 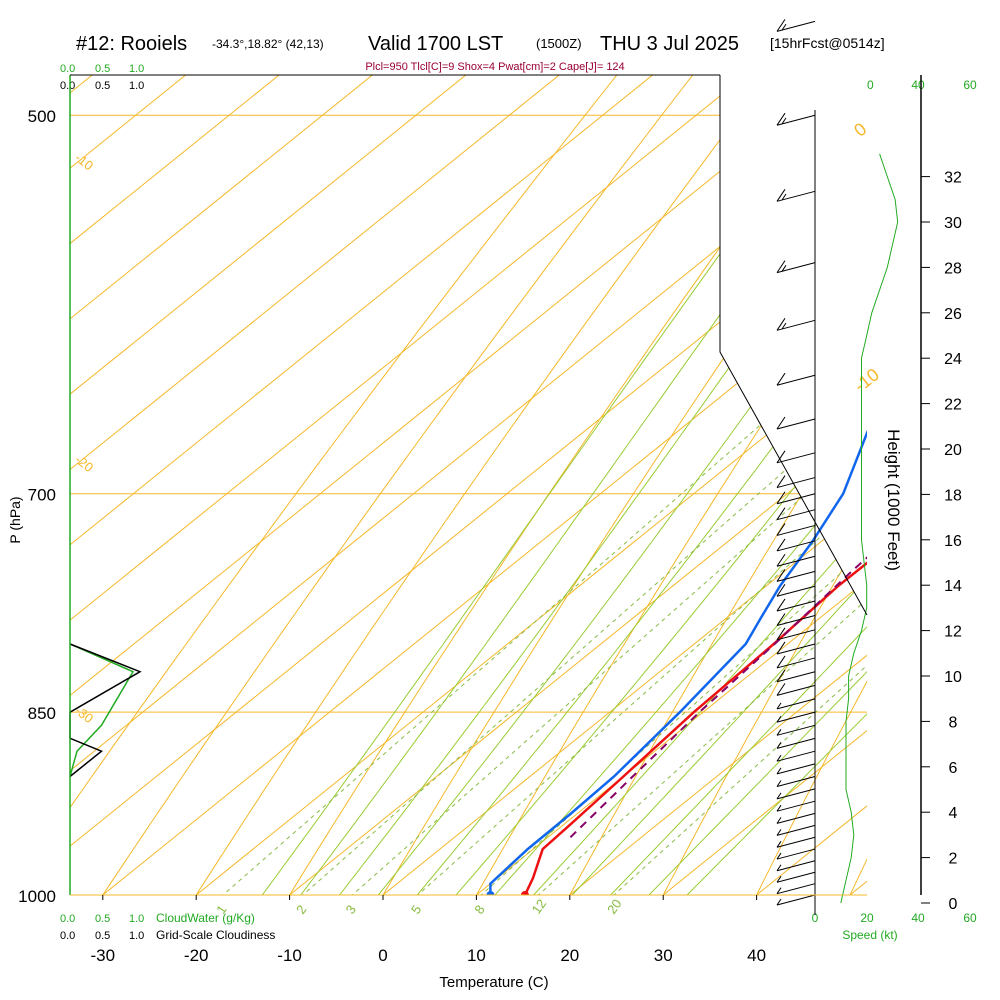 What do you see at coordinates (869, 528) in the screenshot?
I see `wind-speed-line` at bounding box center [869, 528].